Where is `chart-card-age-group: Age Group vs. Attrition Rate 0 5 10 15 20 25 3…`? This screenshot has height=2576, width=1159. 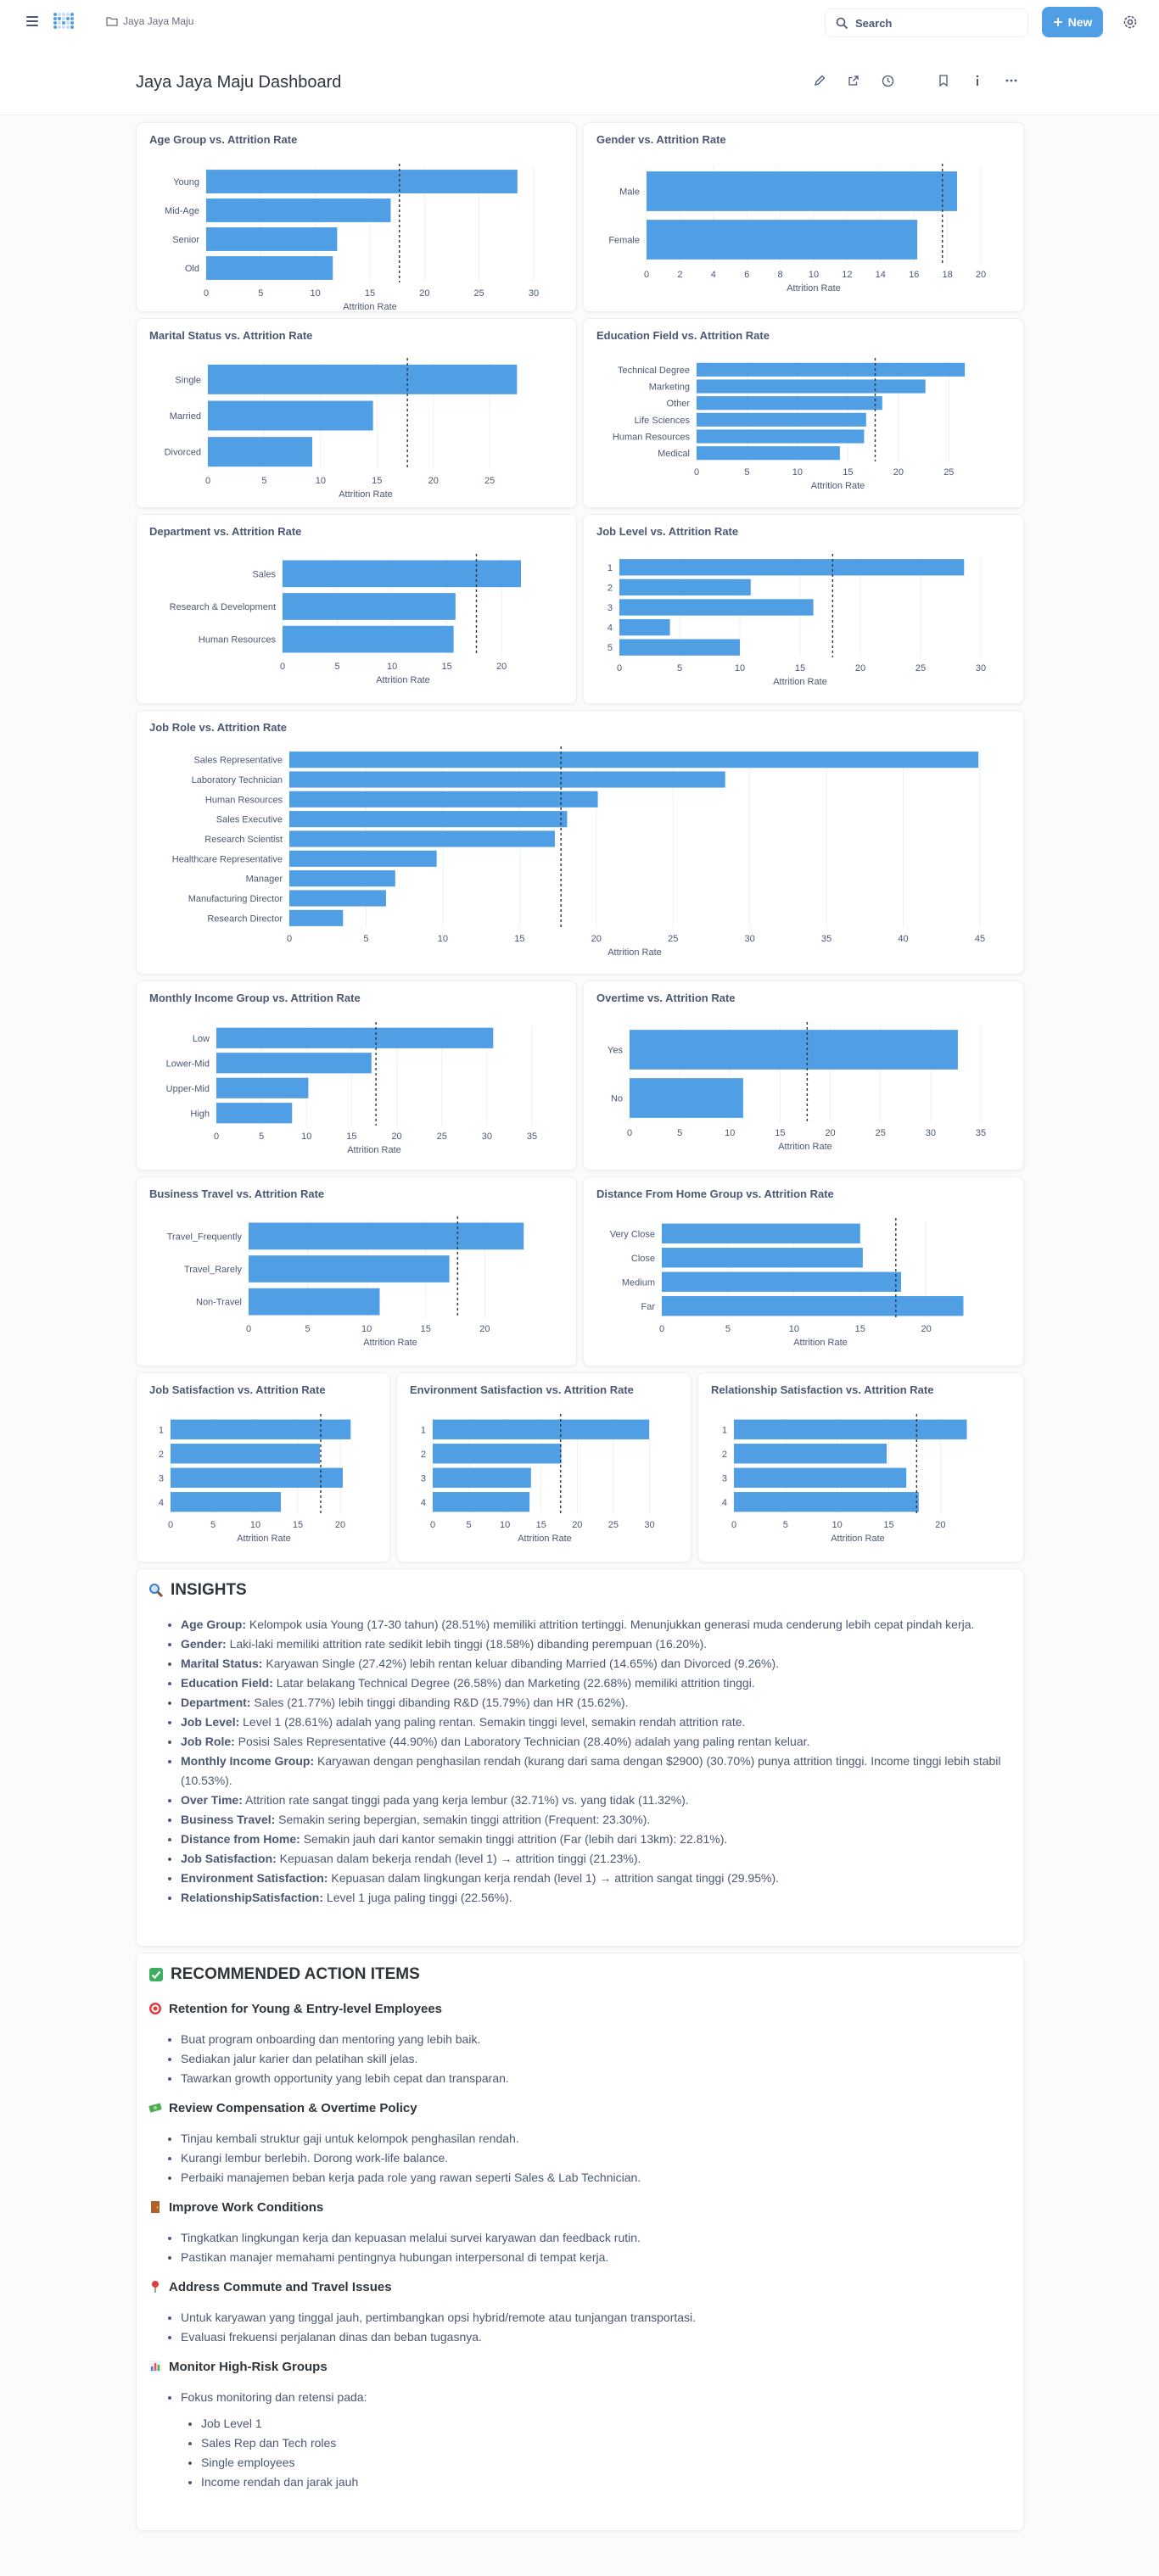
chart-card-age-group: Age Group vs. Attrition Rate 0 5 10 15 20 25 3… is located at coordinates (356, 217).